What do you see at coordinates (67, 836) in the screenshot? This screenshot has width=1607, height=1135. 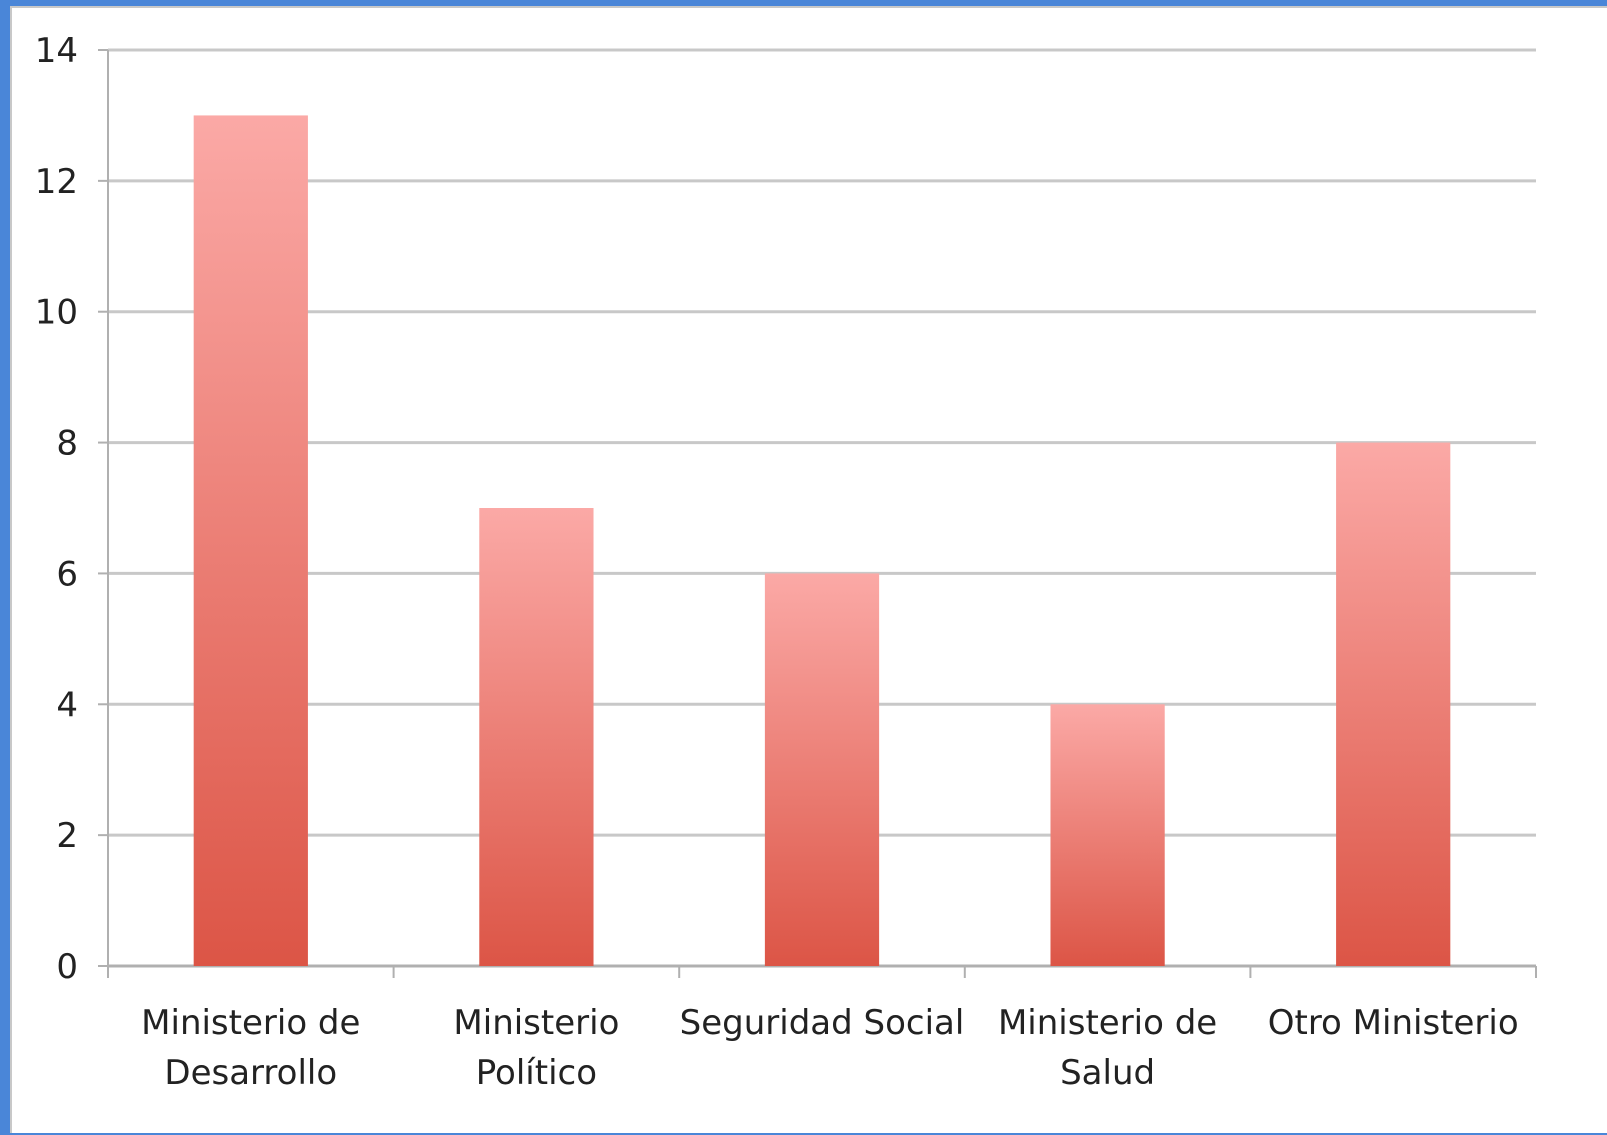 I see `y-tick-label: 2` at bounding box center [67, 836].